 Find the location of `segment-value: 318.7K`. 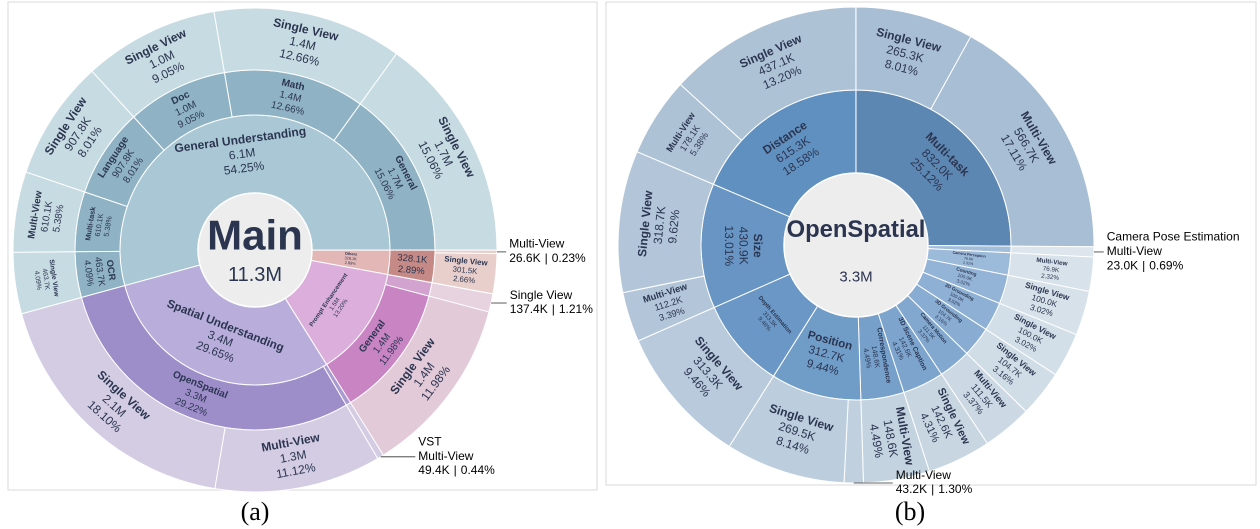

segment-value: 318.7K is located at coordinates (660, 225).